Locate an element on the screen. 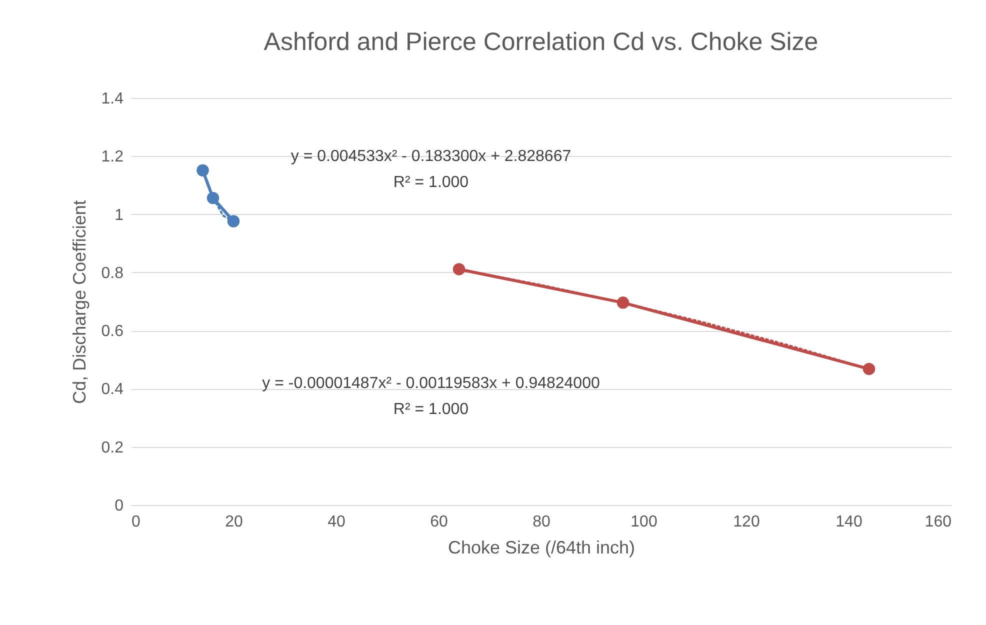  x-tick-label: 120 is located at coordinates (746, 522).